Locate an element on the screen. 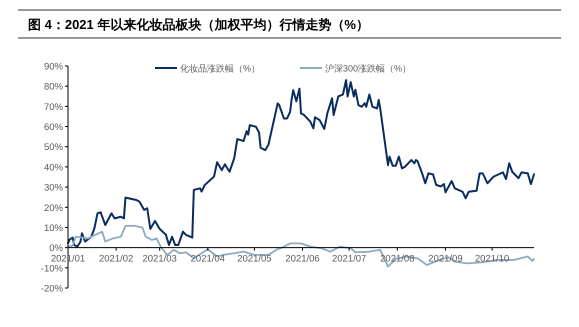 The height and width of the screenshot is (327, 579). y-tick-label: 50% is located at coordinates (54, 148).